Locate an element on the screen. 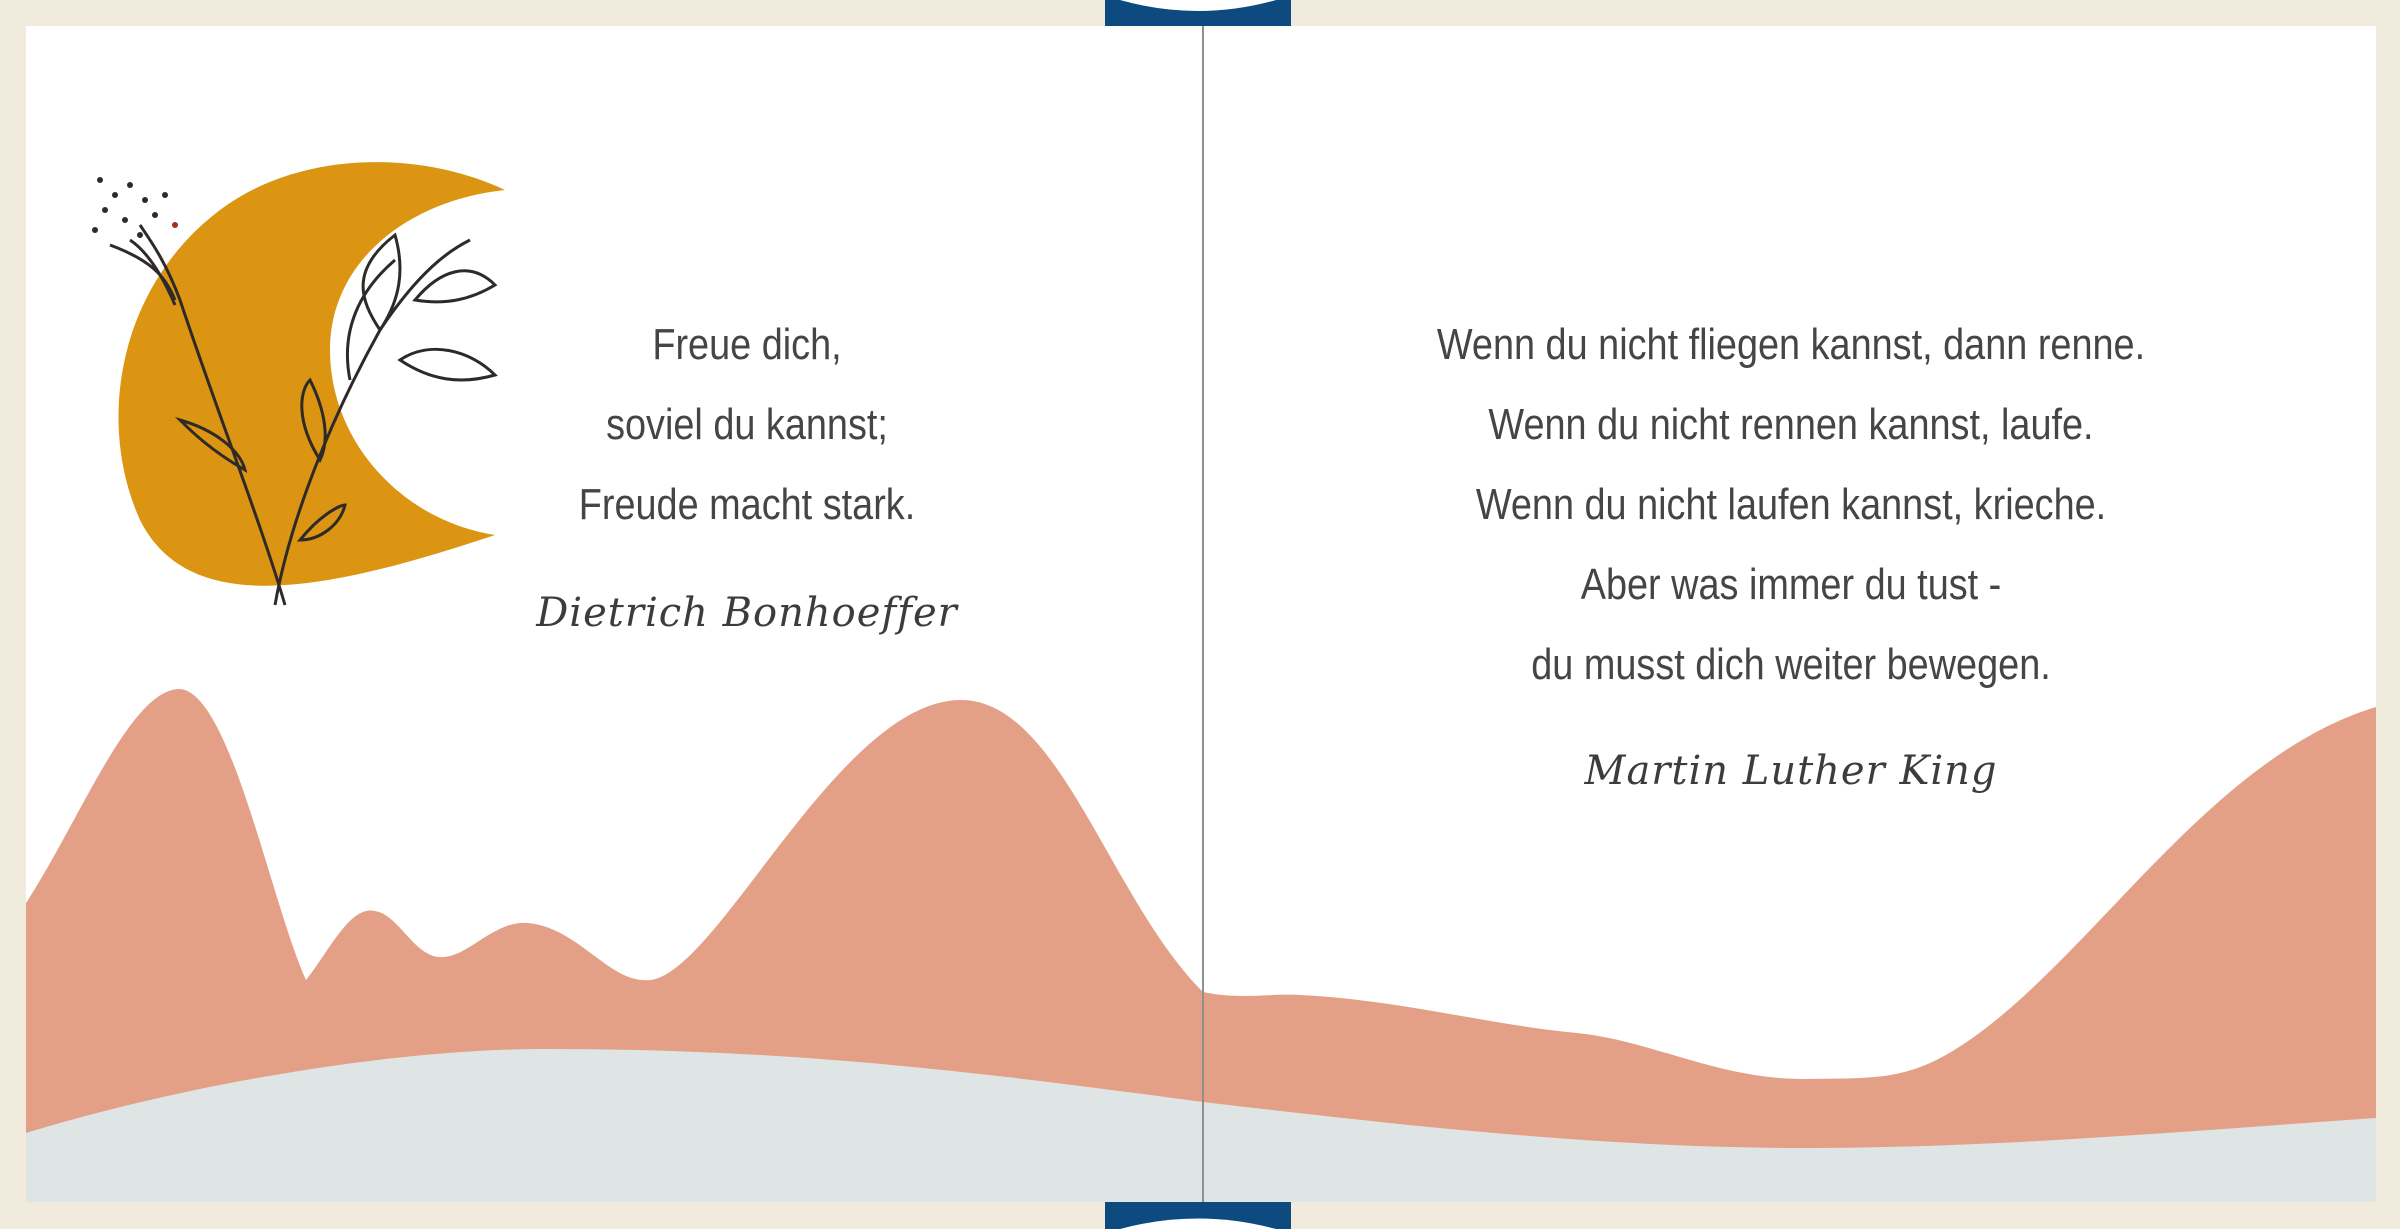 The image size is (2400, 1229). right-author-signature: Martin Luther King is located at coordinates (1791, 771).